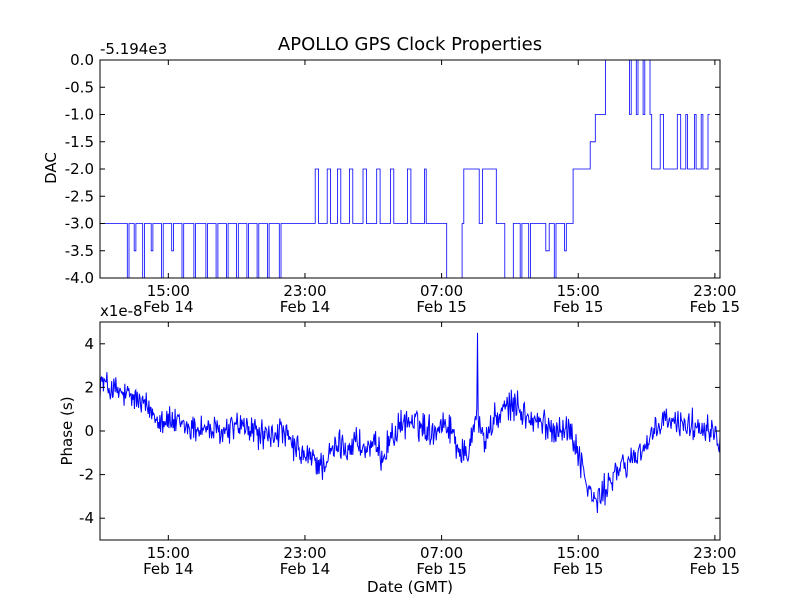 This screenshot has width=800, height=600. Describe the element at coordinates (89, 344) in the screenshot. I see `phase-y-tick-label: 4` at that location.